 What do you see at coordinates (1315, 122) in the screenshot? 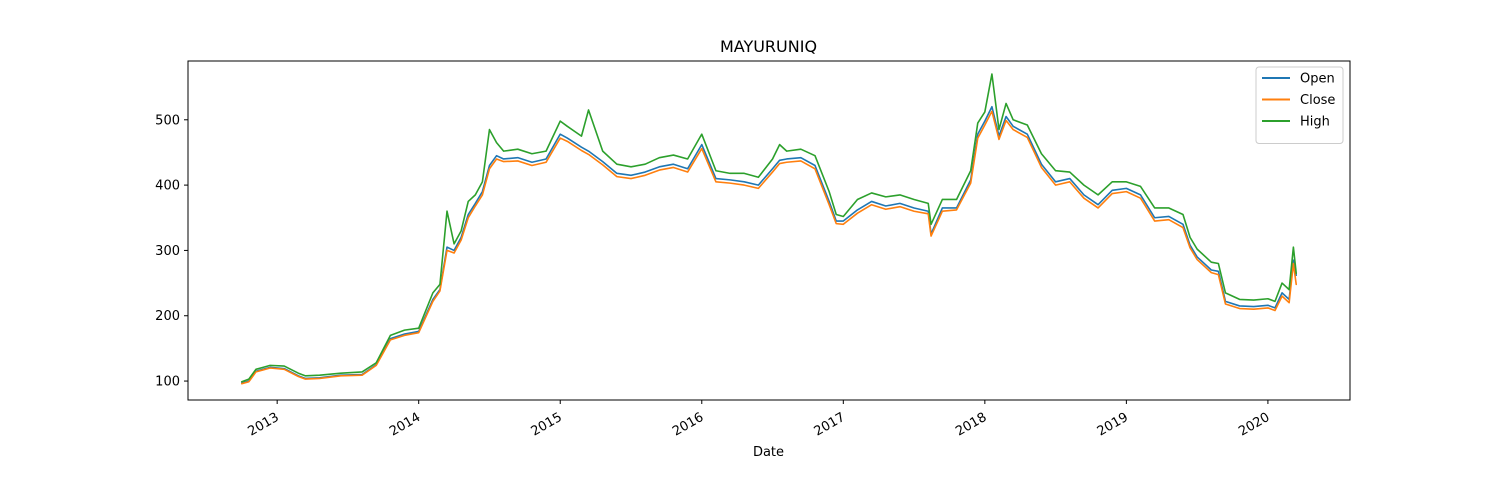
I see `legend-label-high: High` at bounding box center [1315, 122].